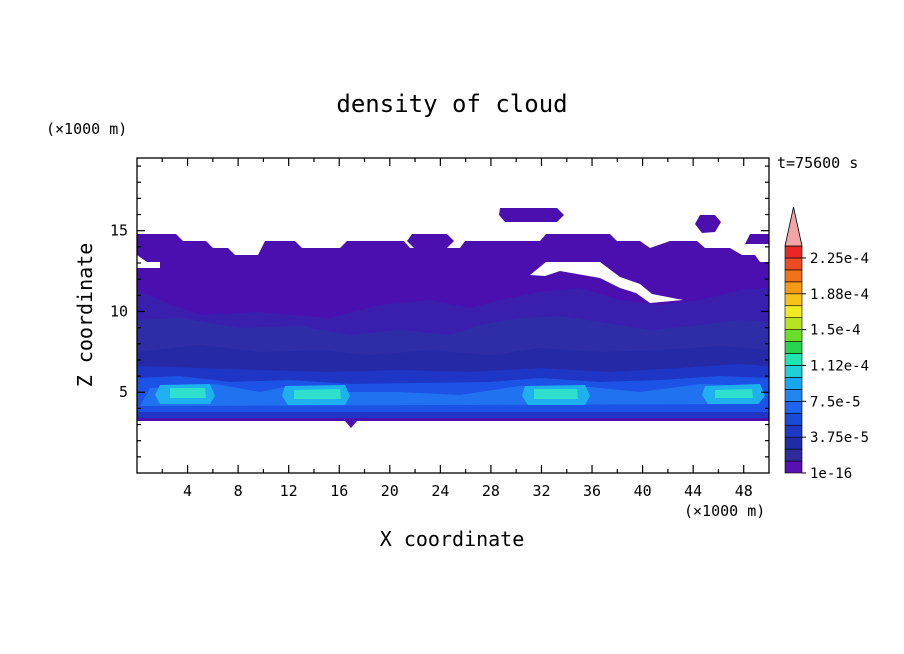  I want to click on x-tick-label: 8, so click(238, 491).